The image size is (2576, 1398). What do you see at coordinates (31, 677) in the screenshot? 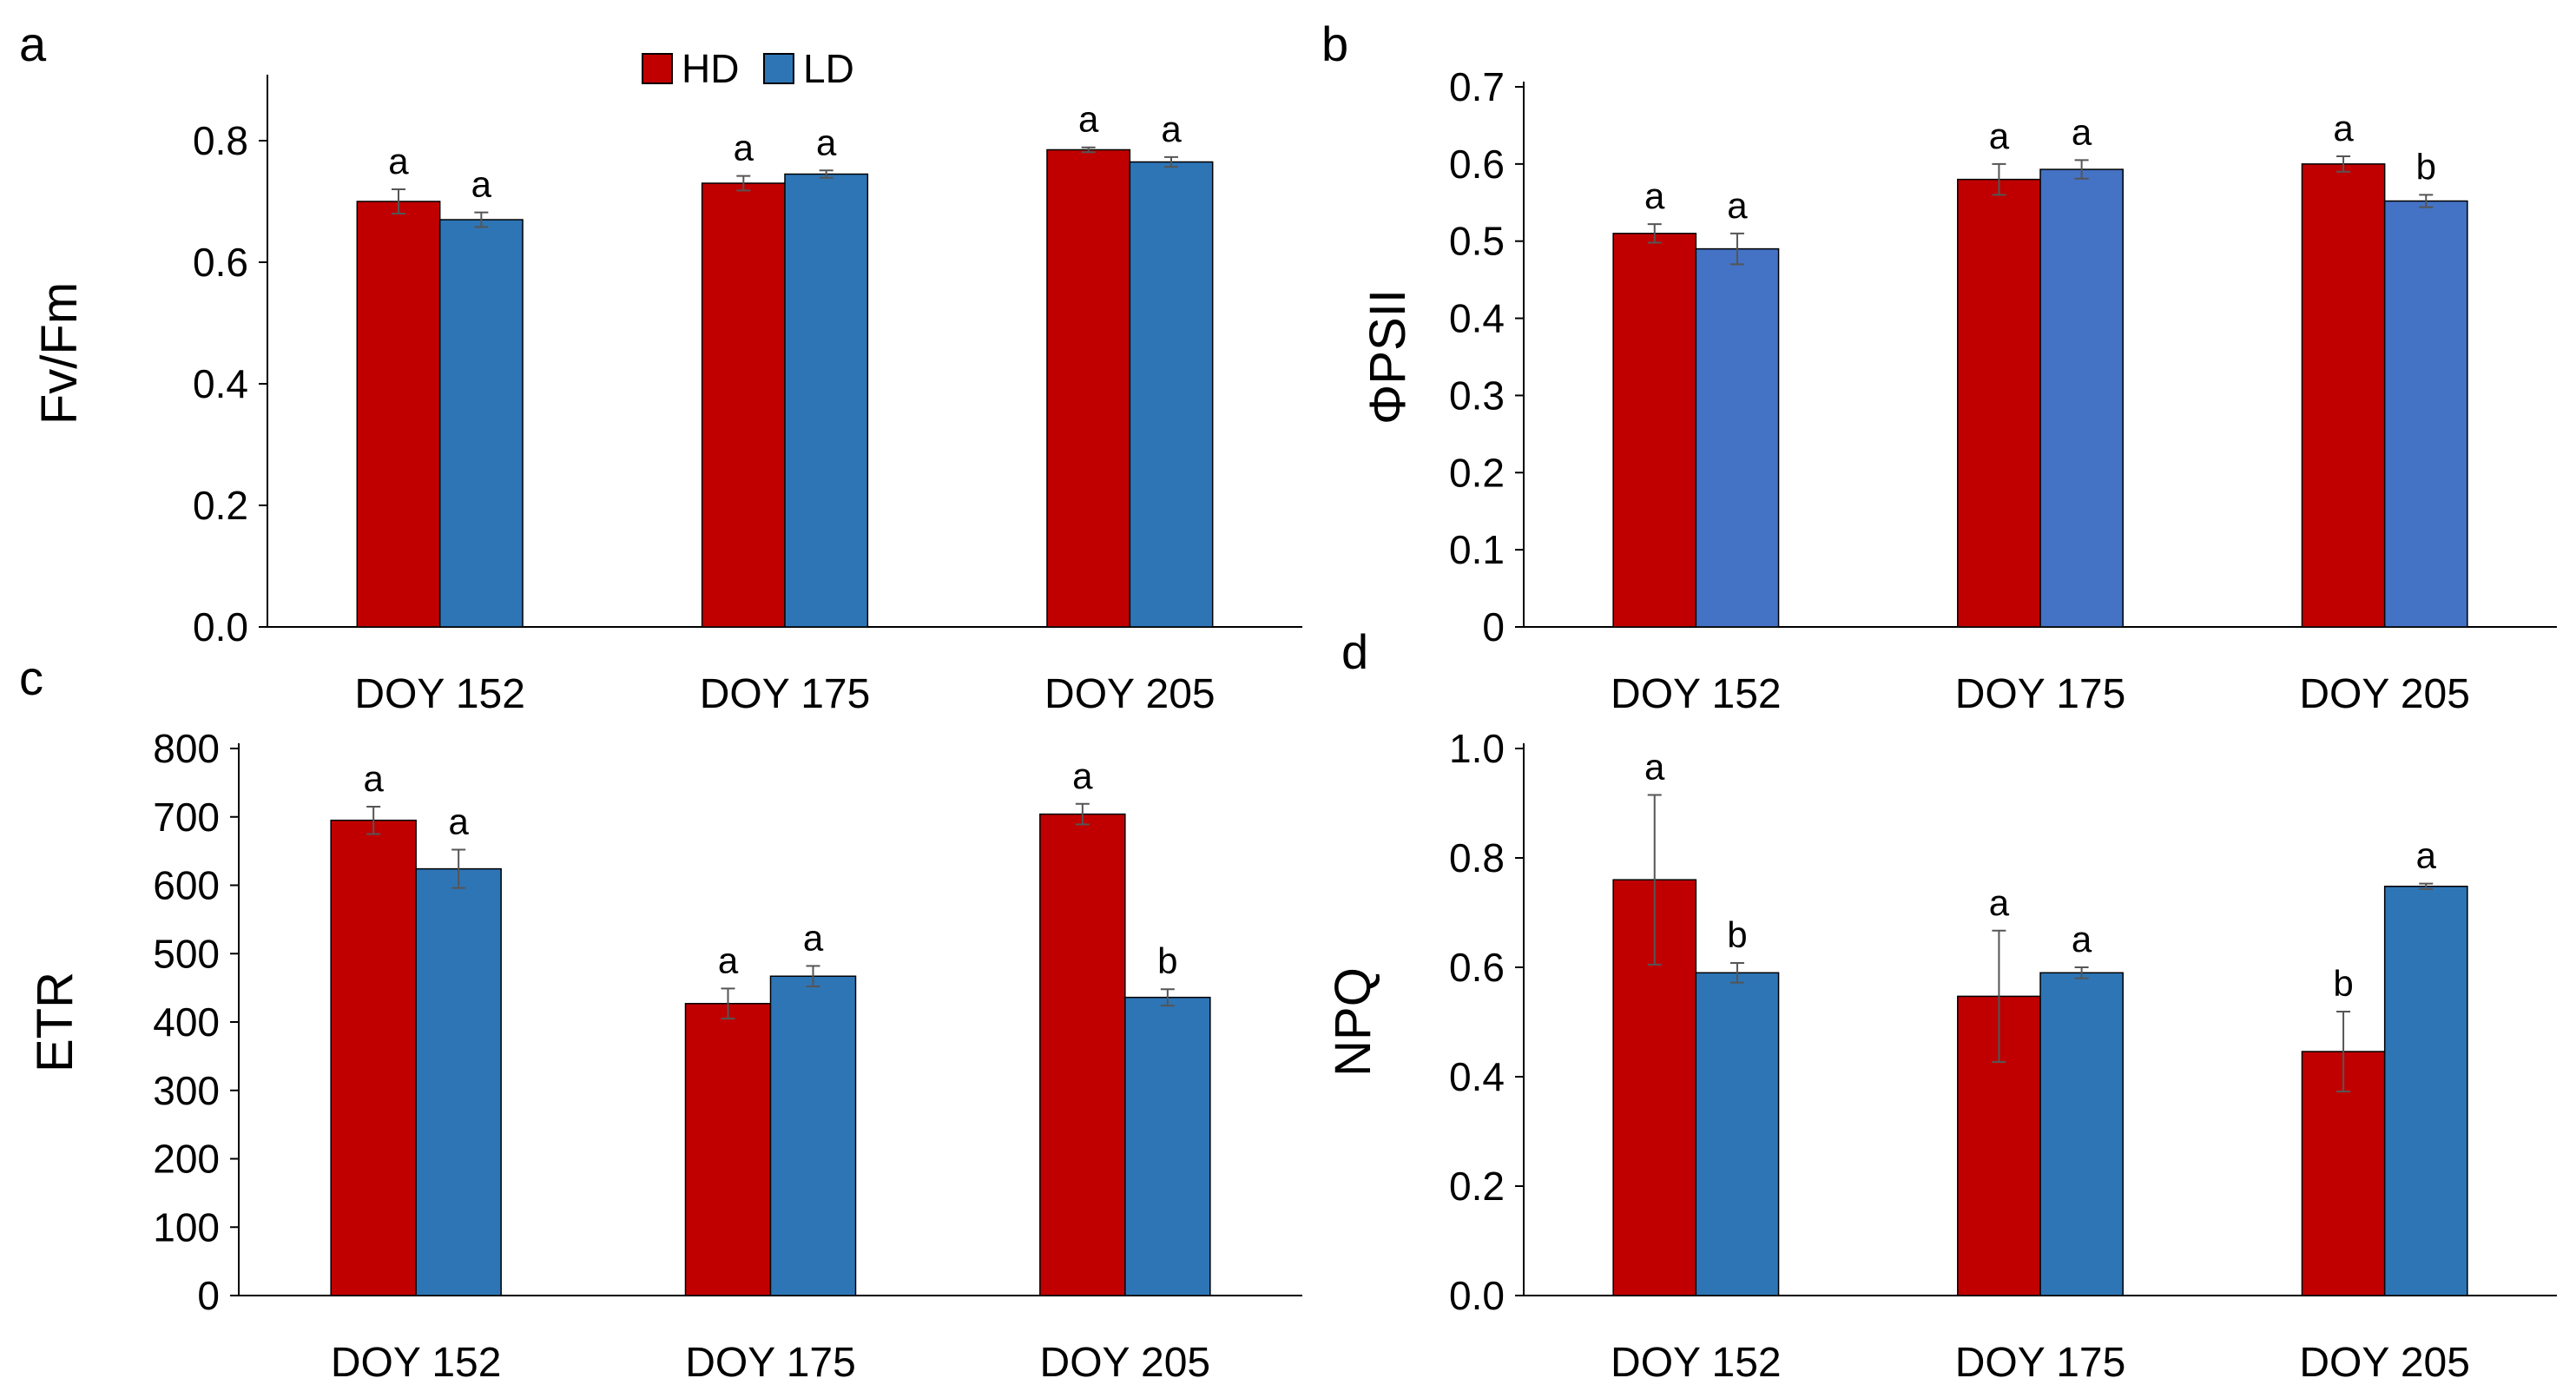
I see `panel-letter-c: c` at bounding box center [31, 677].